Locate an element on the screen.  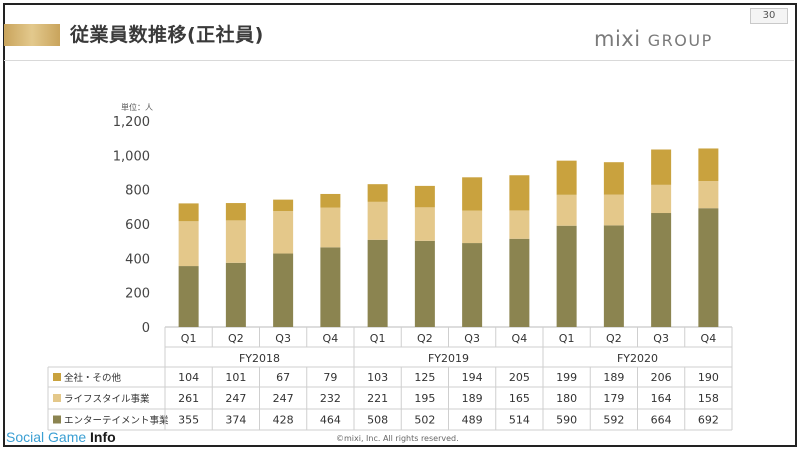
page-number: 30 is located at coordinates (769, 16).